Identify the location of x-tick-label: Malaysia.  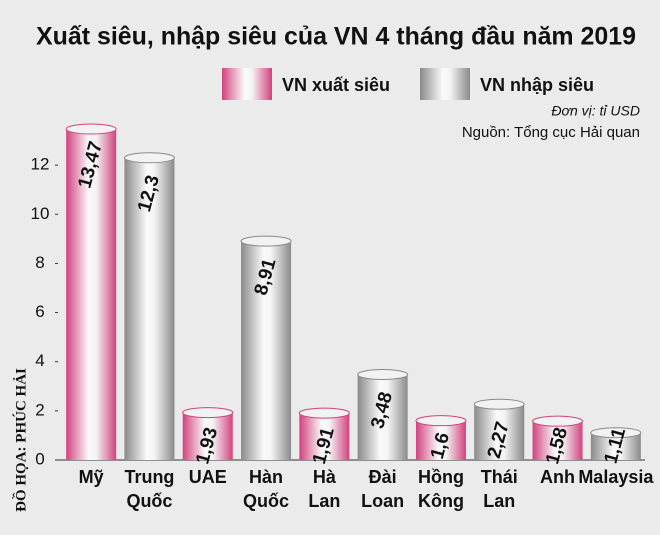
(616, 477).